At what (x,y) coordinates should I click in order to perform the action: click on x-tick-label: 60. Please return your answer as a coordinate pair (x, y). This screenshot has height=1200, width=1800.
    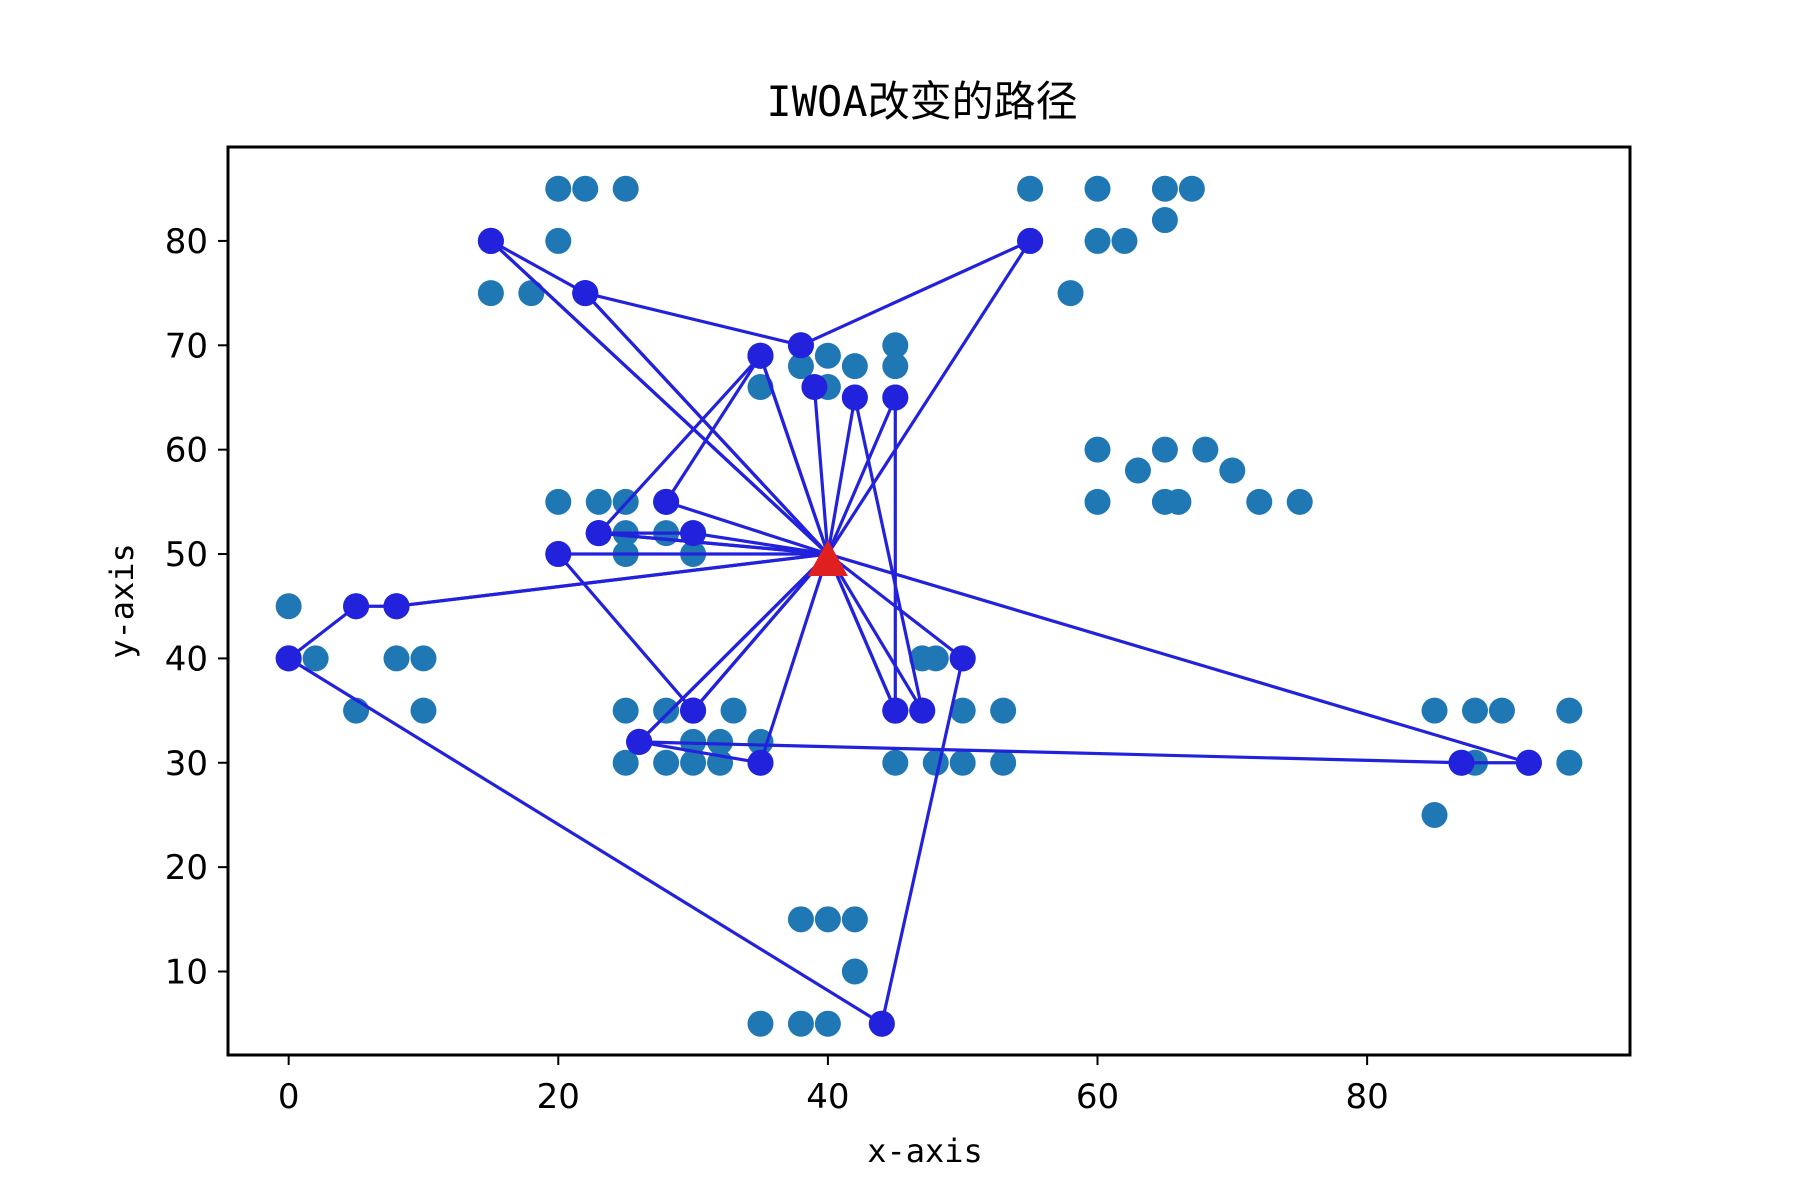
    Looking at the image, I should click on (1097, 1097).